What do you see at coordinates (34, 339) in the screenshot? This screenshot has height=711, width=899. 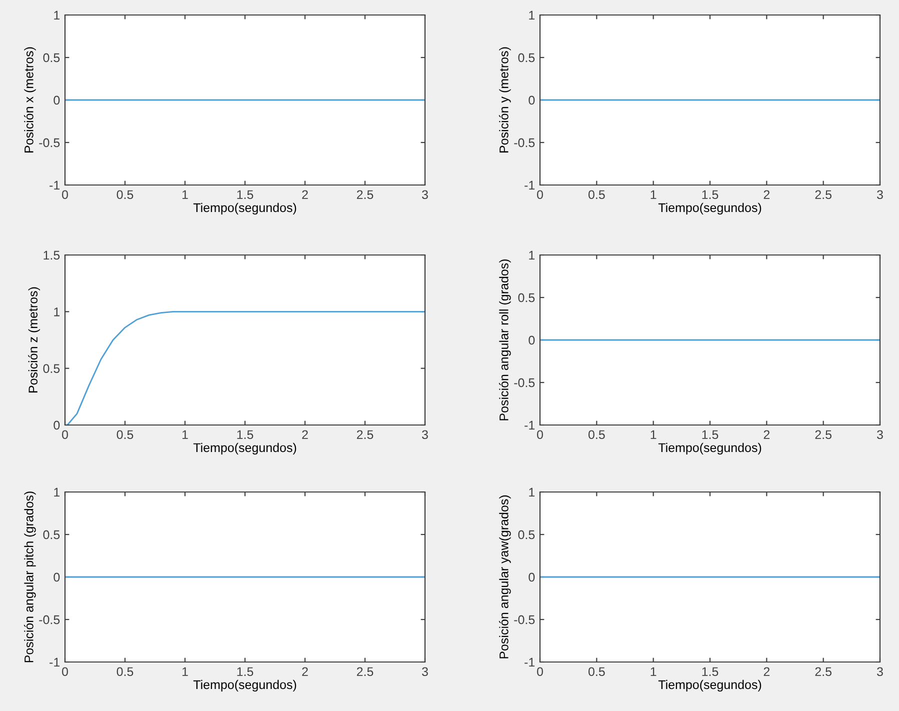 I see `y-axis-title: Posición z (metros)` at bounding box center [34, 339].